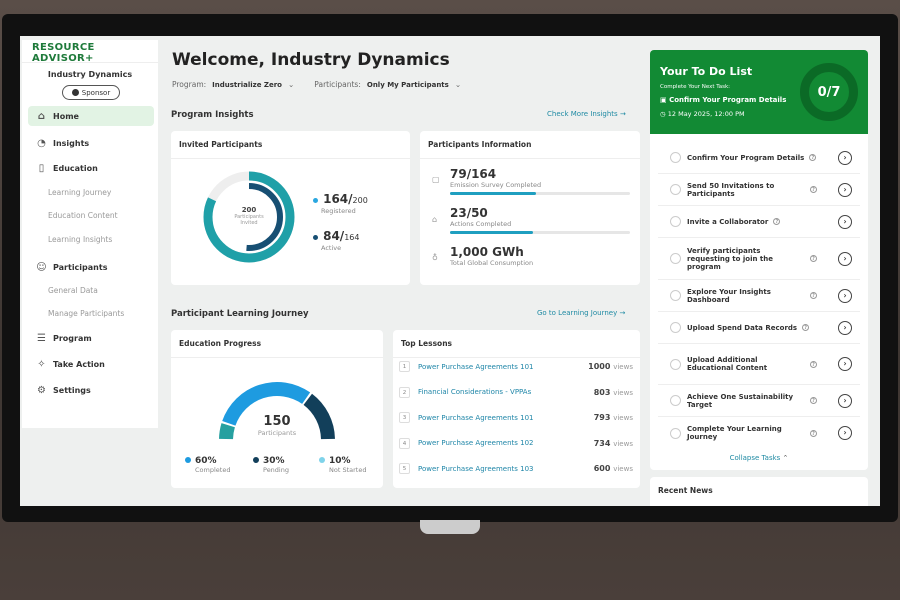 The image size is (900, 600). What do you see at coordinates (360, 200) in the screenshot?
I see `registered-total: 200` at bounding box center [360, 200].